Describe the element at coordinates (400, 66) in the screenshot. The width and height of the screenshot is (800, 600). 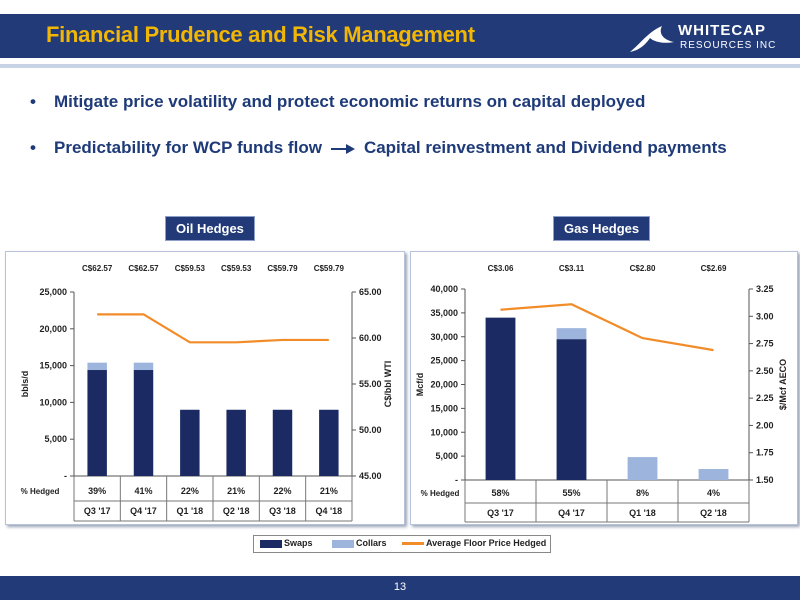
I see `header-divider` at that location.